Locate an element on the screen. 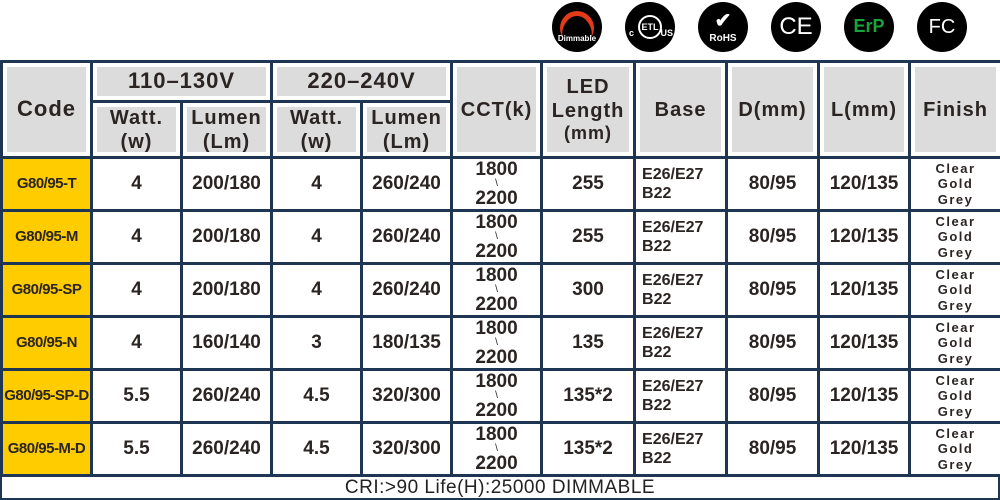 The width and height of the screenshot is (1000, 500). certification-icons: Dimmable c ETL US ✔ RoHS CE ErP FC is located at coordinates (759, 27).